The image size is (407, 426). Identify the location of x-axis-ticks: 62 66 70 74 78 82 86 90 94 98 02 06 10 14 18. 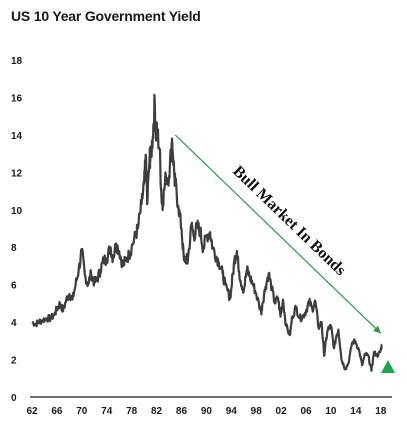
(206, 411).